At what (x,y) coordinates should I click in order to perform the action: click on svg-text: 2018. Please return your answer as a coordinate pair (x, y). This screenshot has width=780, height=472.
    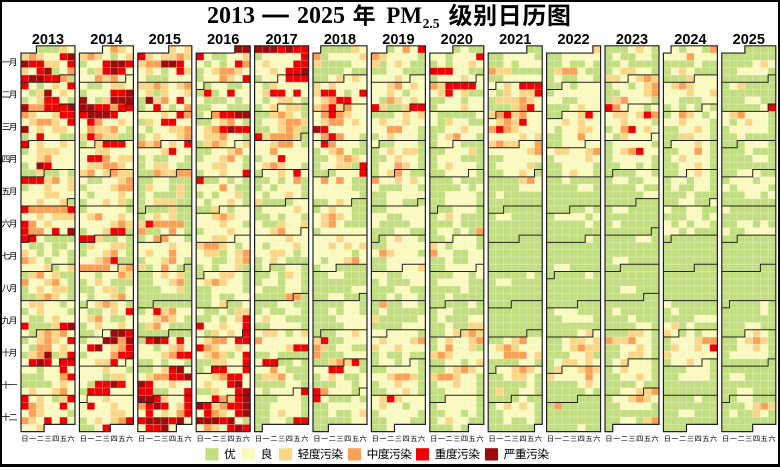
    Looking at the image, I should click on (340, 40).